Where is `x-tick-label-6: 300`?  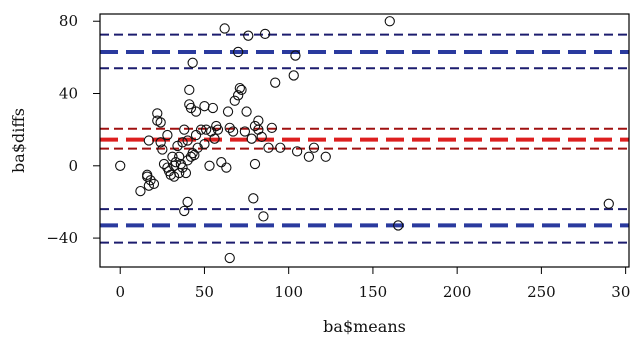
x-tick-label-6: 300 is located at coordinates (621, 292).